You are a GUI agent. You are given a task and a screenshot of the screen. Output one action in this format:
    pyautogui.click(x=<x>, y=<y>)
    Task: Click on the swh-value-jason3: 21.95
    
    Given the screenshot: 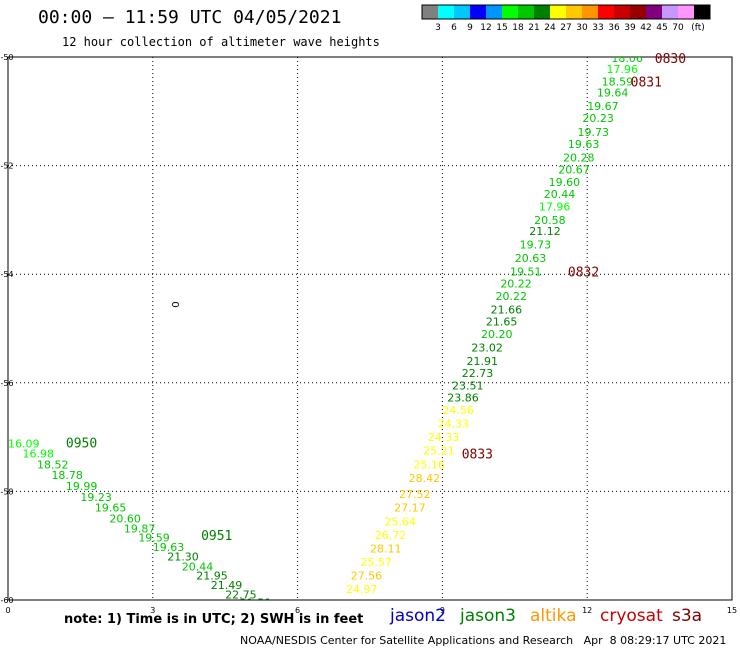 What is the action you would take?
    pyautogui.click(x=212, y=576)
    